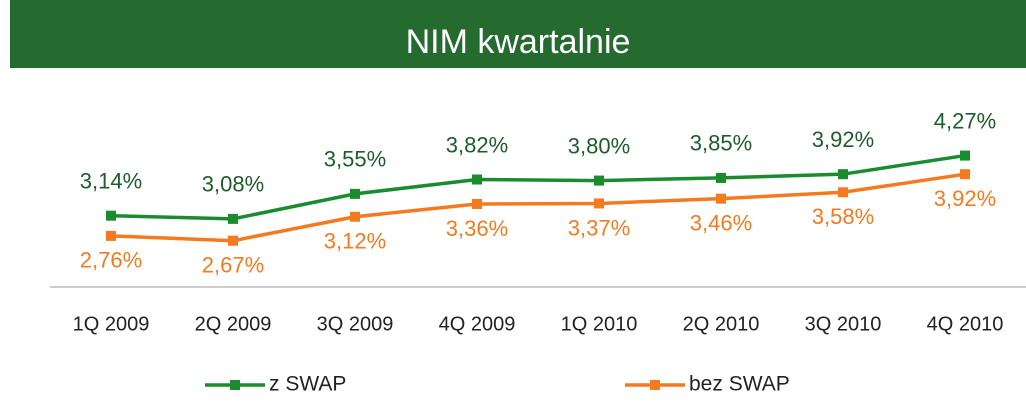 Image resolution: width=1026 pixels, height=407 pixels. Describe the element at coordinates (477, 144) in the screenshot. I see `data-label: 3,82%` at that location.